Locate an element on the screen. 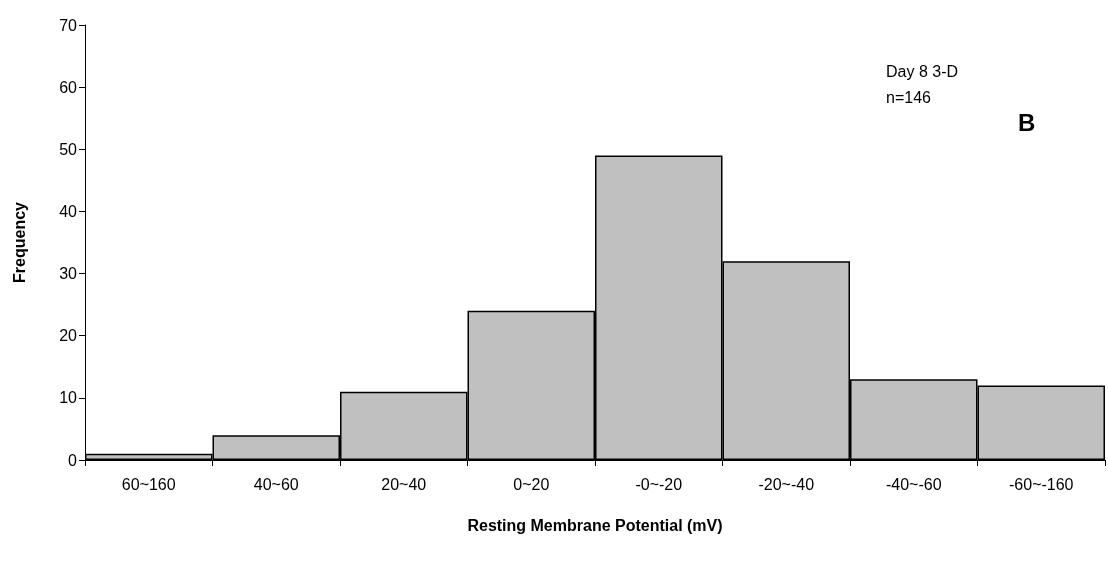  y-tick-label: 50 is located at coordinates (68, 149).